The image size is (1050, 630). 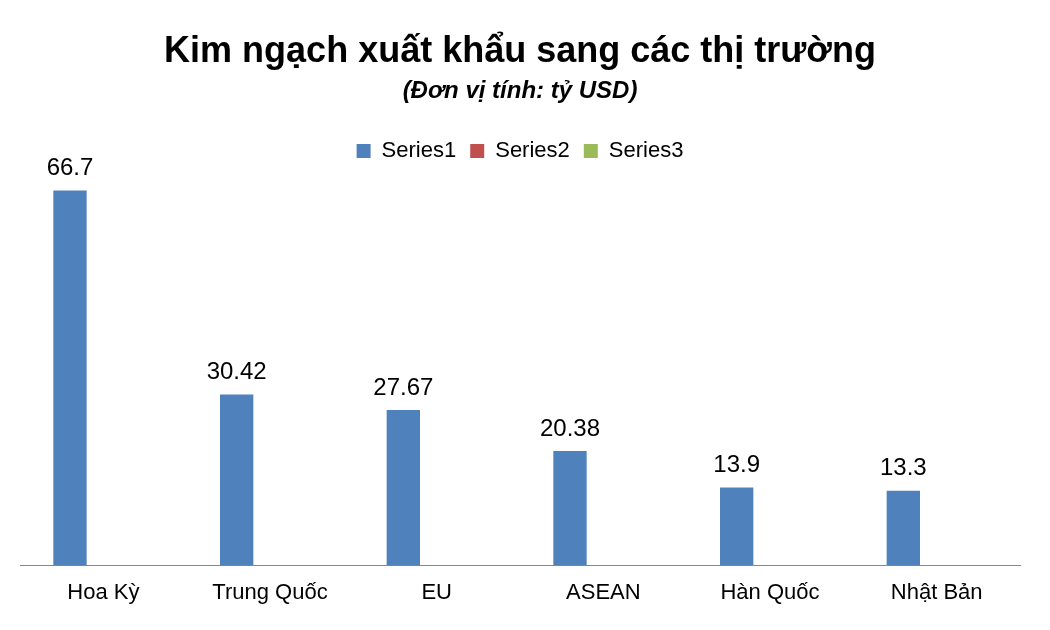 What do you see at coordinates (236, 371) in the screenshot?
I see `data-label: 30.42` at bounding box center [236, 371].